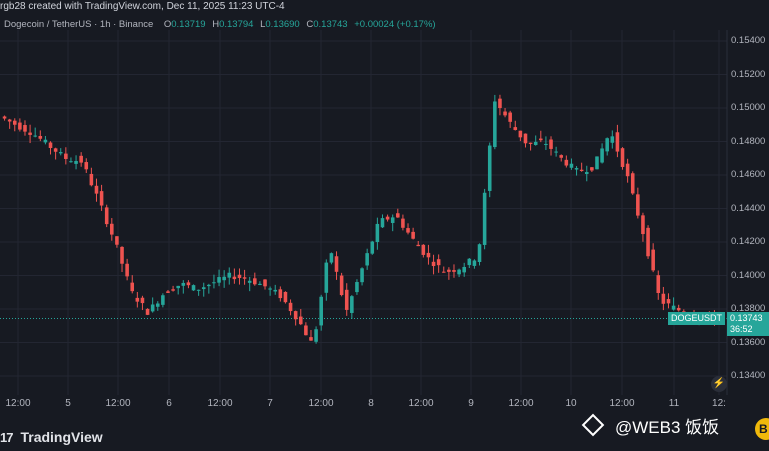  I want to click on price-tick-label: 0.15400, so click(748, 40).